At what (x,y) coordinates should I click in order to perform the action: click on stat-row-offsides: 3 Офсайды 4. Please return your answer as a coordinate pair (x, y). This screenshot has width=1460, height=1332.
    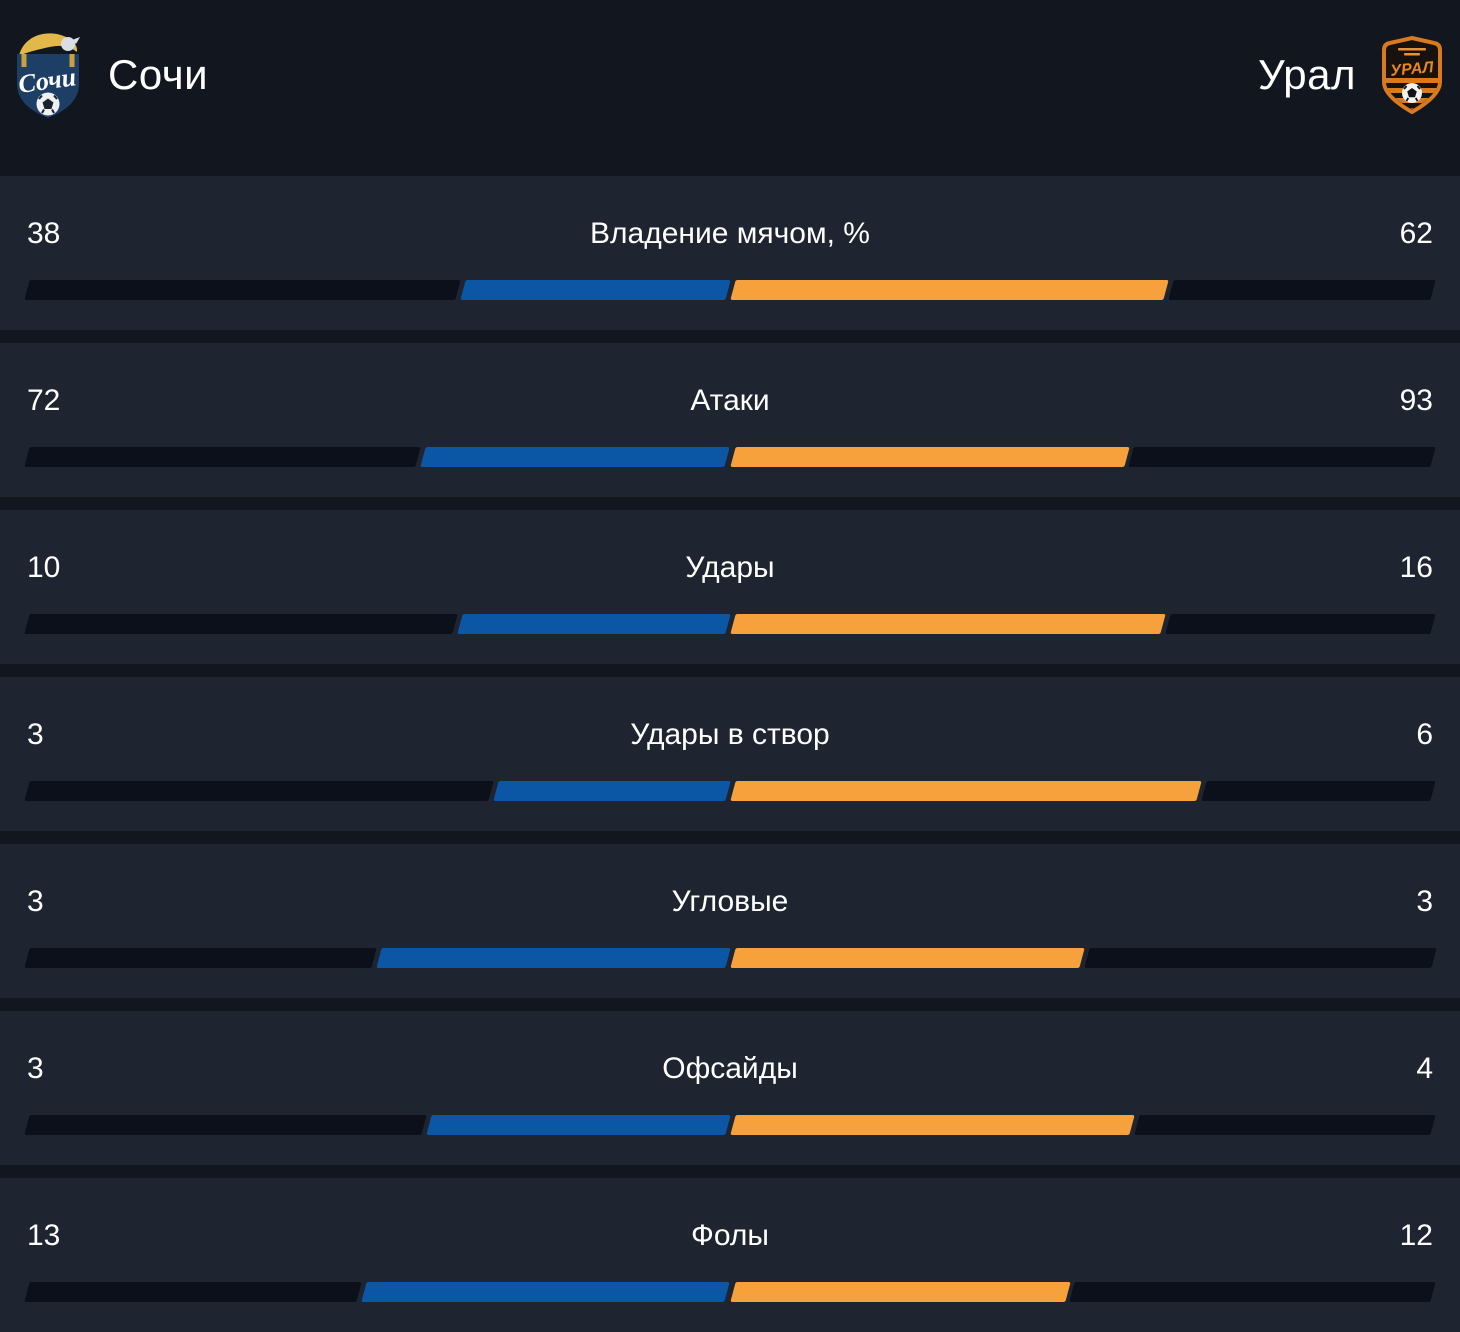
    Looking at the image, I should click on (730, 1088).